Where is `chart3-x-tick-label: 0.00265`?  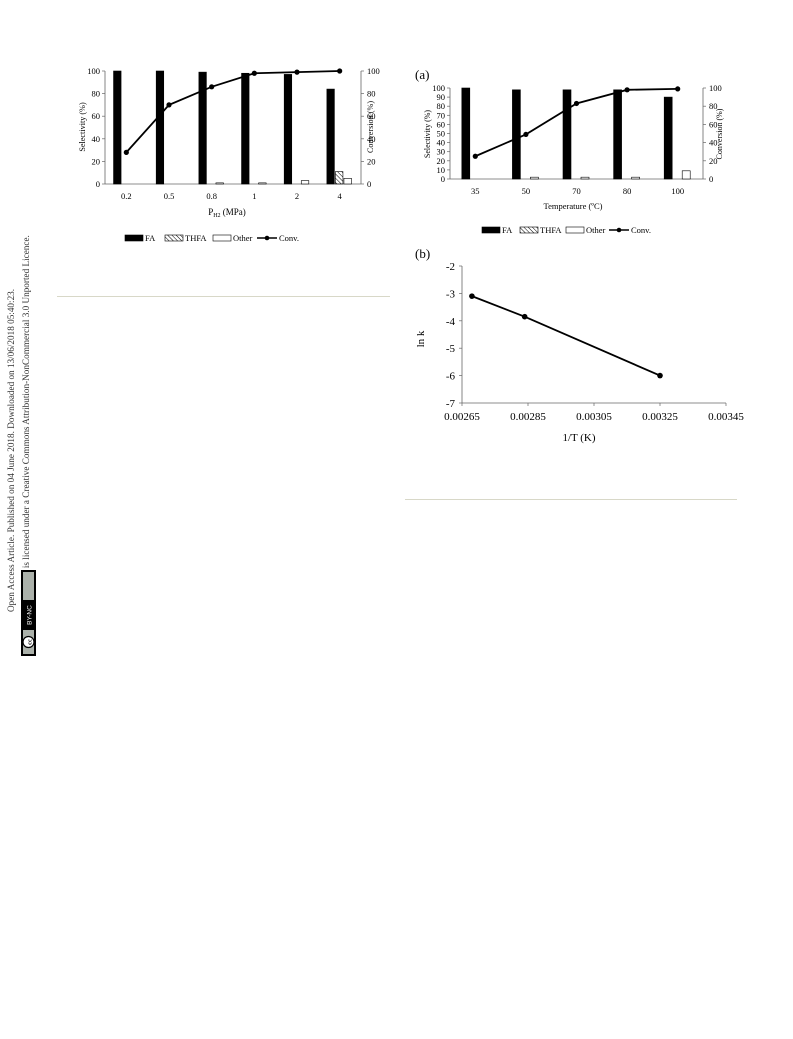 chart3-x-tick-label: 0.00265 is located at coordinates (462, 417).